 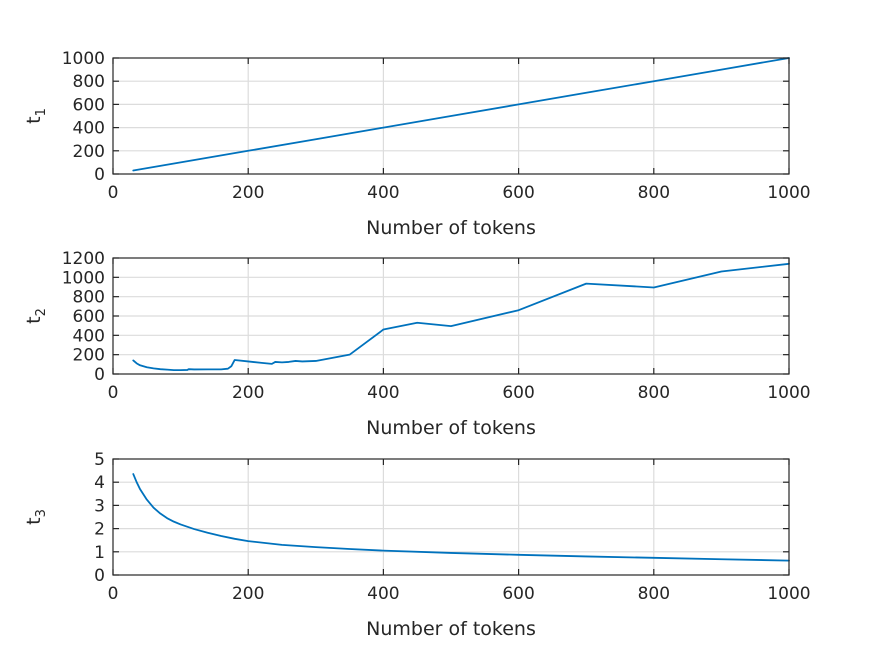 What do you see at coordinates (83, 278) in the screenshot?
I see `chart-2-y-tick-label: 1000` at bounding box center [83, 278].